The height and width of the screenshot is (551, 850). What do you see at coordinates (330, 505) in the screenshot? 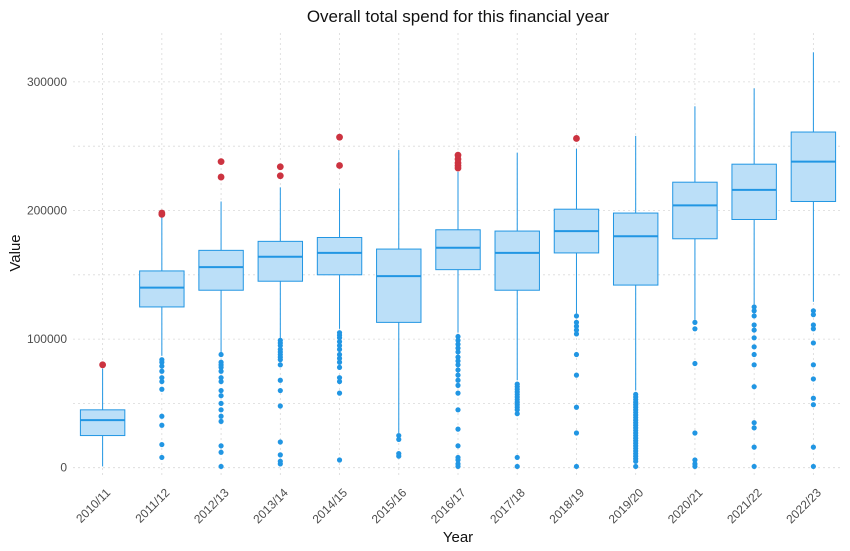
I see `x-tick-label: 2014/15` at bounding box center [330, 505].